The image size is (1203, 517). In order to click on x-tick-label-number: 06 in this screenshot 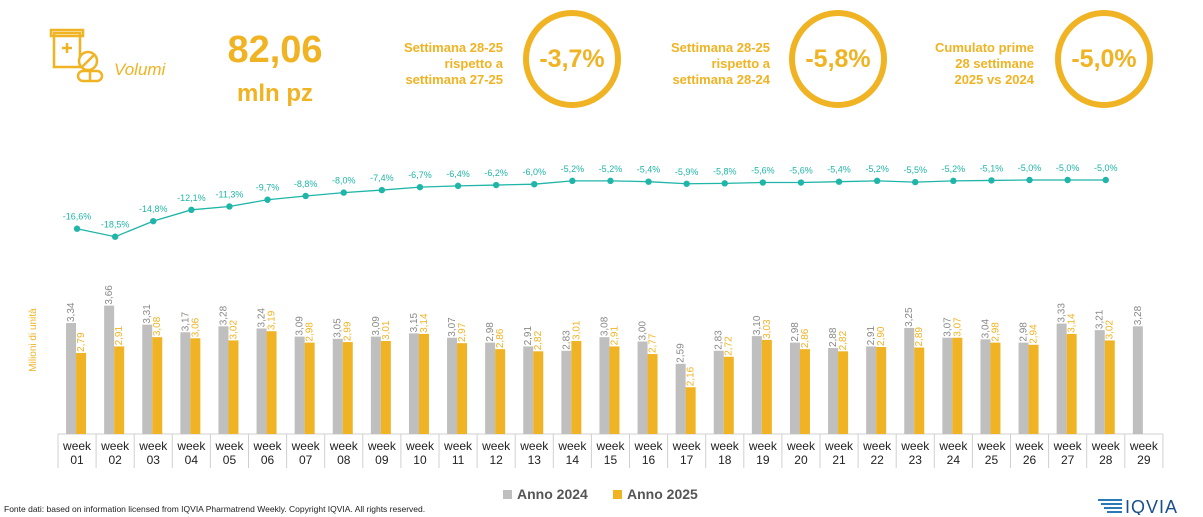, I will do `click(268, 460)`.